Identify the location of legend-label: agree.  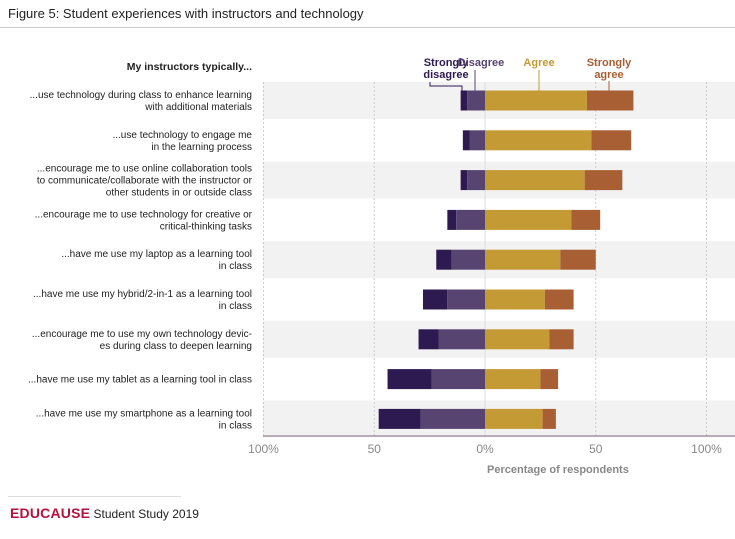
(608, 75).